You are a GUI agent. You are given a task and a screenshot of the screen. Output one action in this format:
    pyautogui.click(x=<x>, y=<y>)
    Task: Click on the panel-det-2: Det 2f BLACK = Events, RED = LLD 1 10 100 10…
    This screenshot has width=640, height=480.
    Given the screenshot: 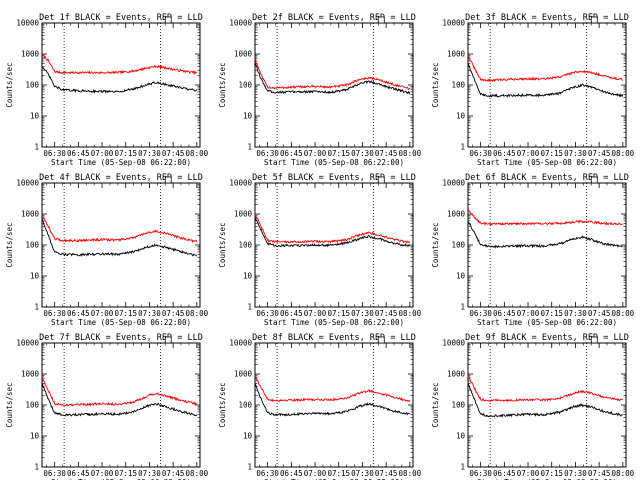 What is the action you would take?
    pyautogui.click(x=320, y=90)
    